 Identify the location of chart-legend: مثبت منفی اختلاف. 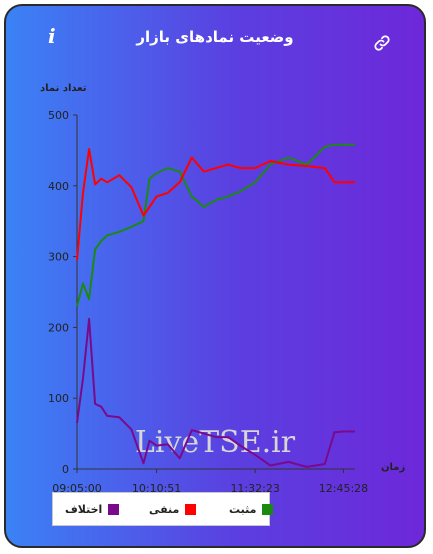
(163, 509).